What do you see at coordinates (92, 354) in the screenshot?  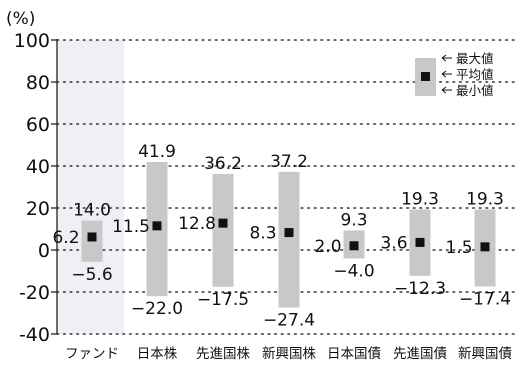 I see `category-label: ファンド` at bounding box center [92, 354].